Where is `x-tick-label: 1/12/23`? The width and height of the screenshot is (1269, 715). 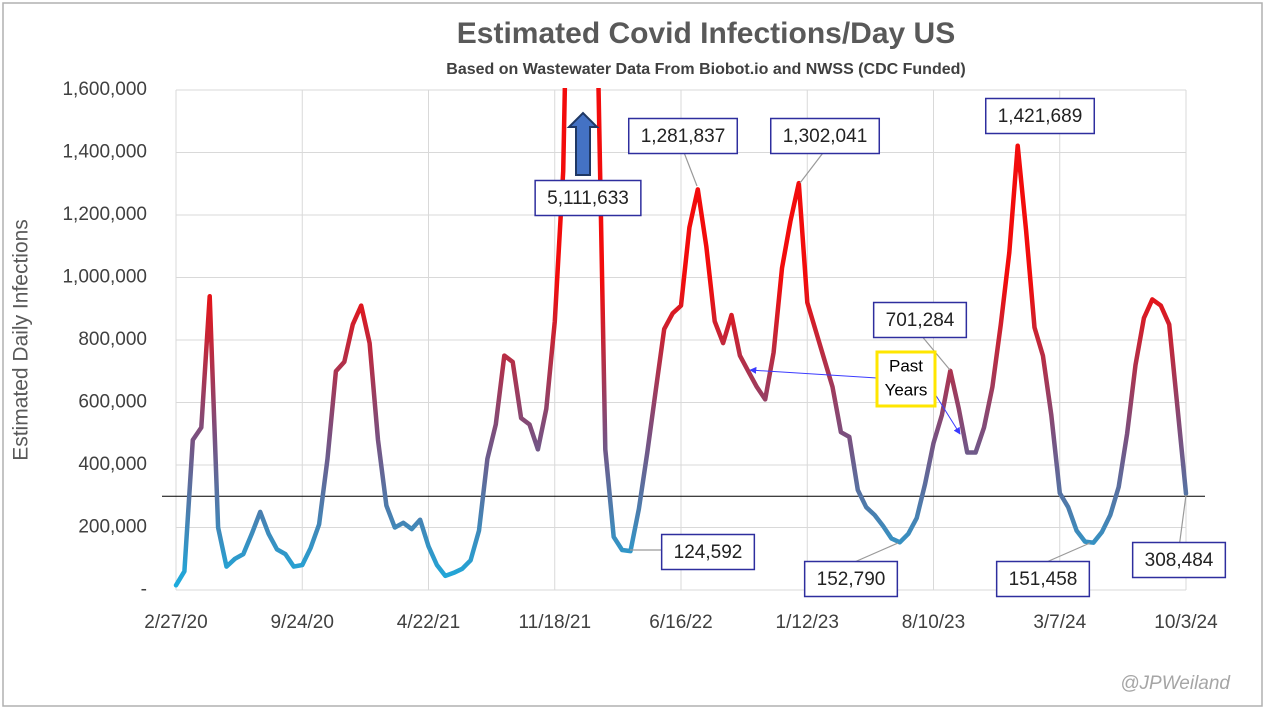
x-tick-label: 1/12/23 is located at coordinates (807, 622).